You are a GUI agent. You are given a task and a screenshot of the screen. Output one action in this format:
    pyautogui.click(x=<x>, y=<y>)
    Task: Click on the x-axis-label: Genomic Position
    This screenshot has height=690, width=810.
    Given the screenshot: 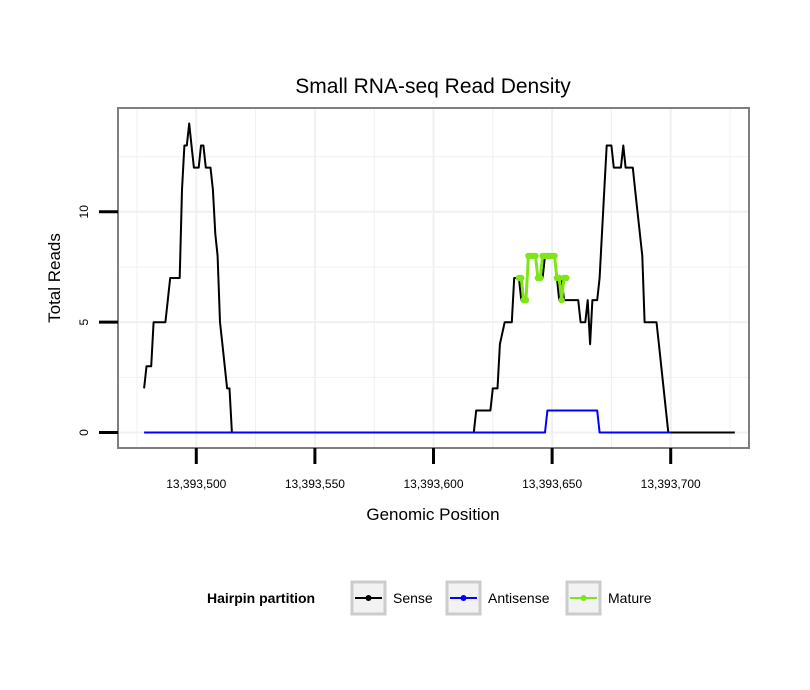 What is the action you would take?
    pyautogui.click(x=432, y=514)
    